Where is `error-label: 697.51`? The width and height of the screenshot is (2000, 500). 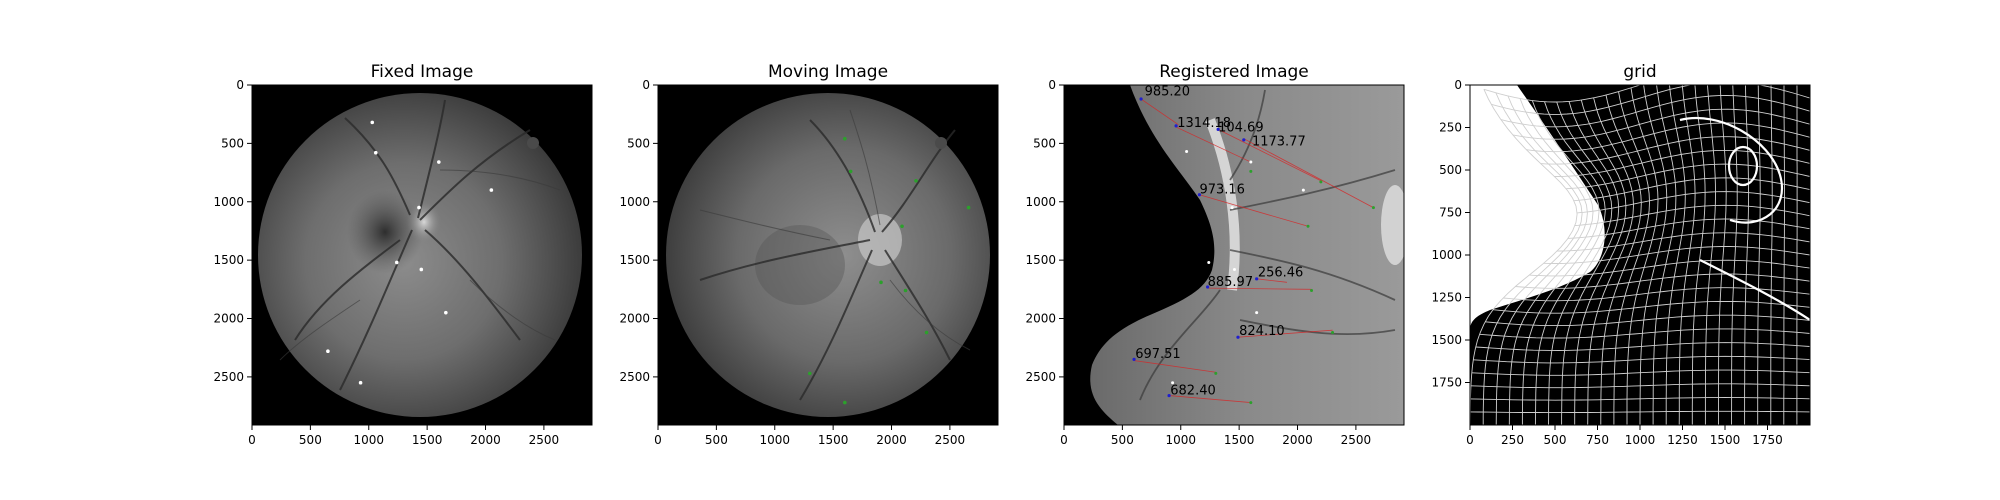 error-label: 697.51 is located at coordinates (1158, 354).